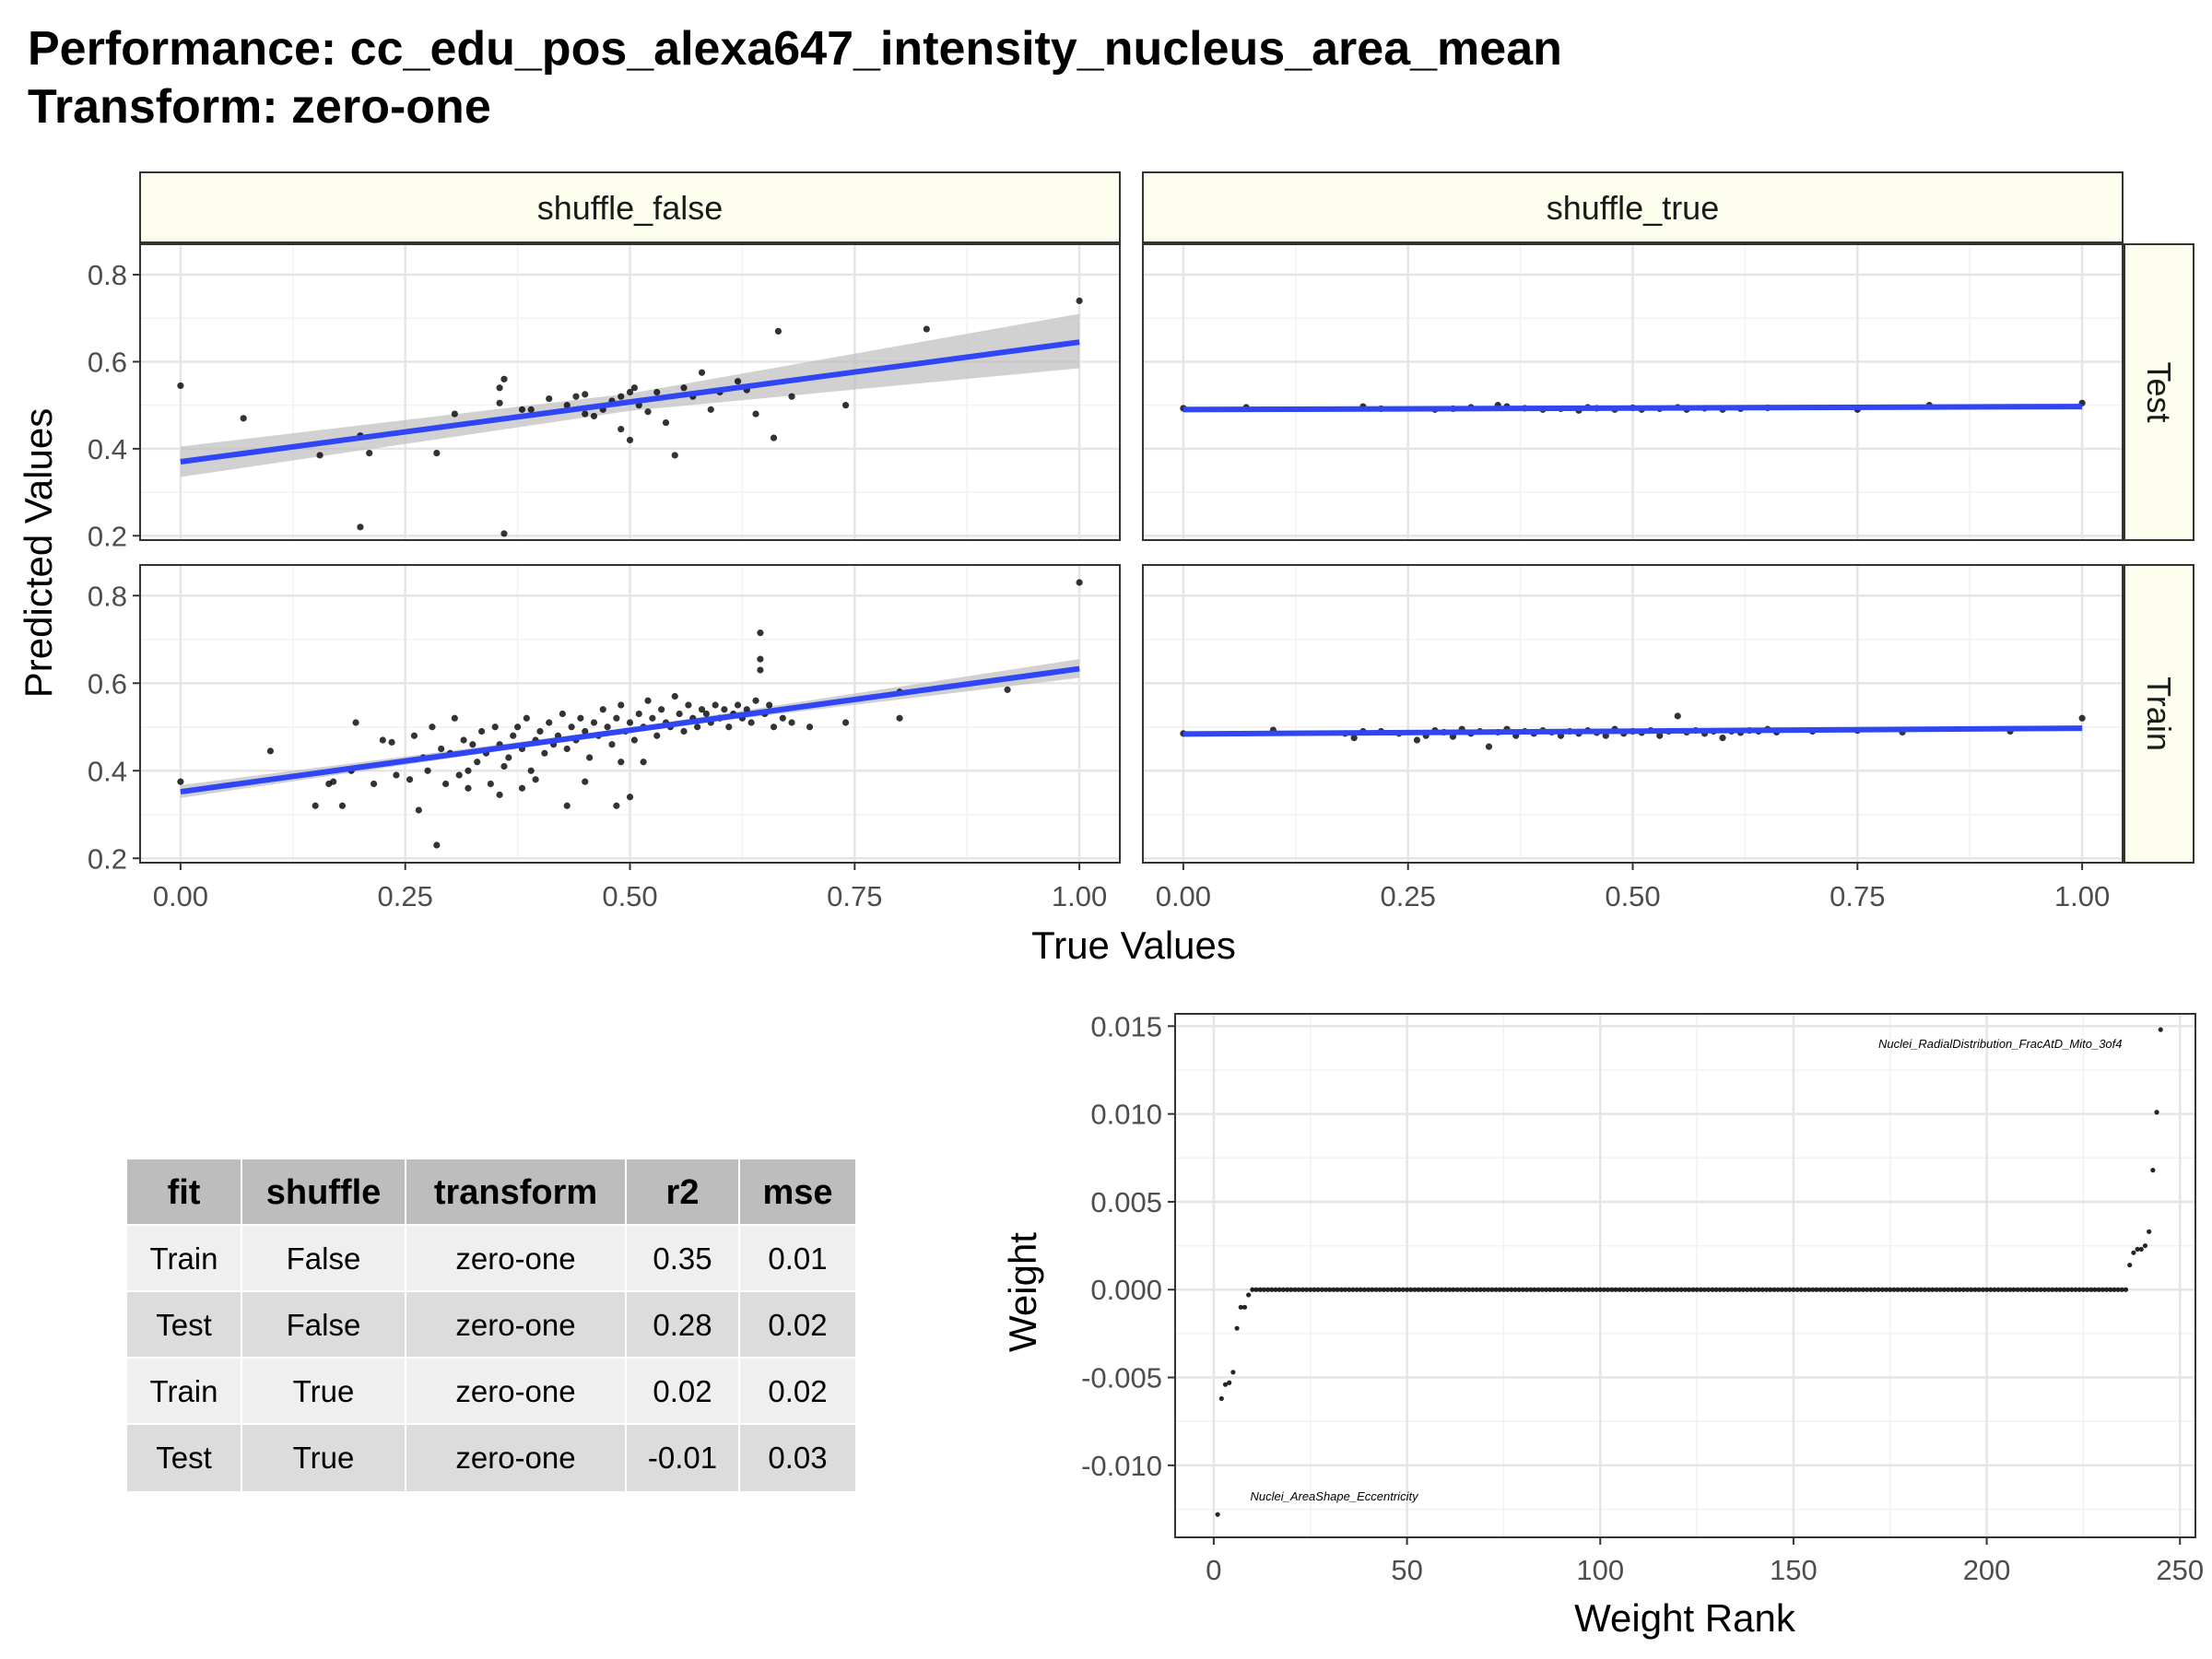 This screenshot has width=2212, height=1659. I want to click on panel-border, so click(630, 392).